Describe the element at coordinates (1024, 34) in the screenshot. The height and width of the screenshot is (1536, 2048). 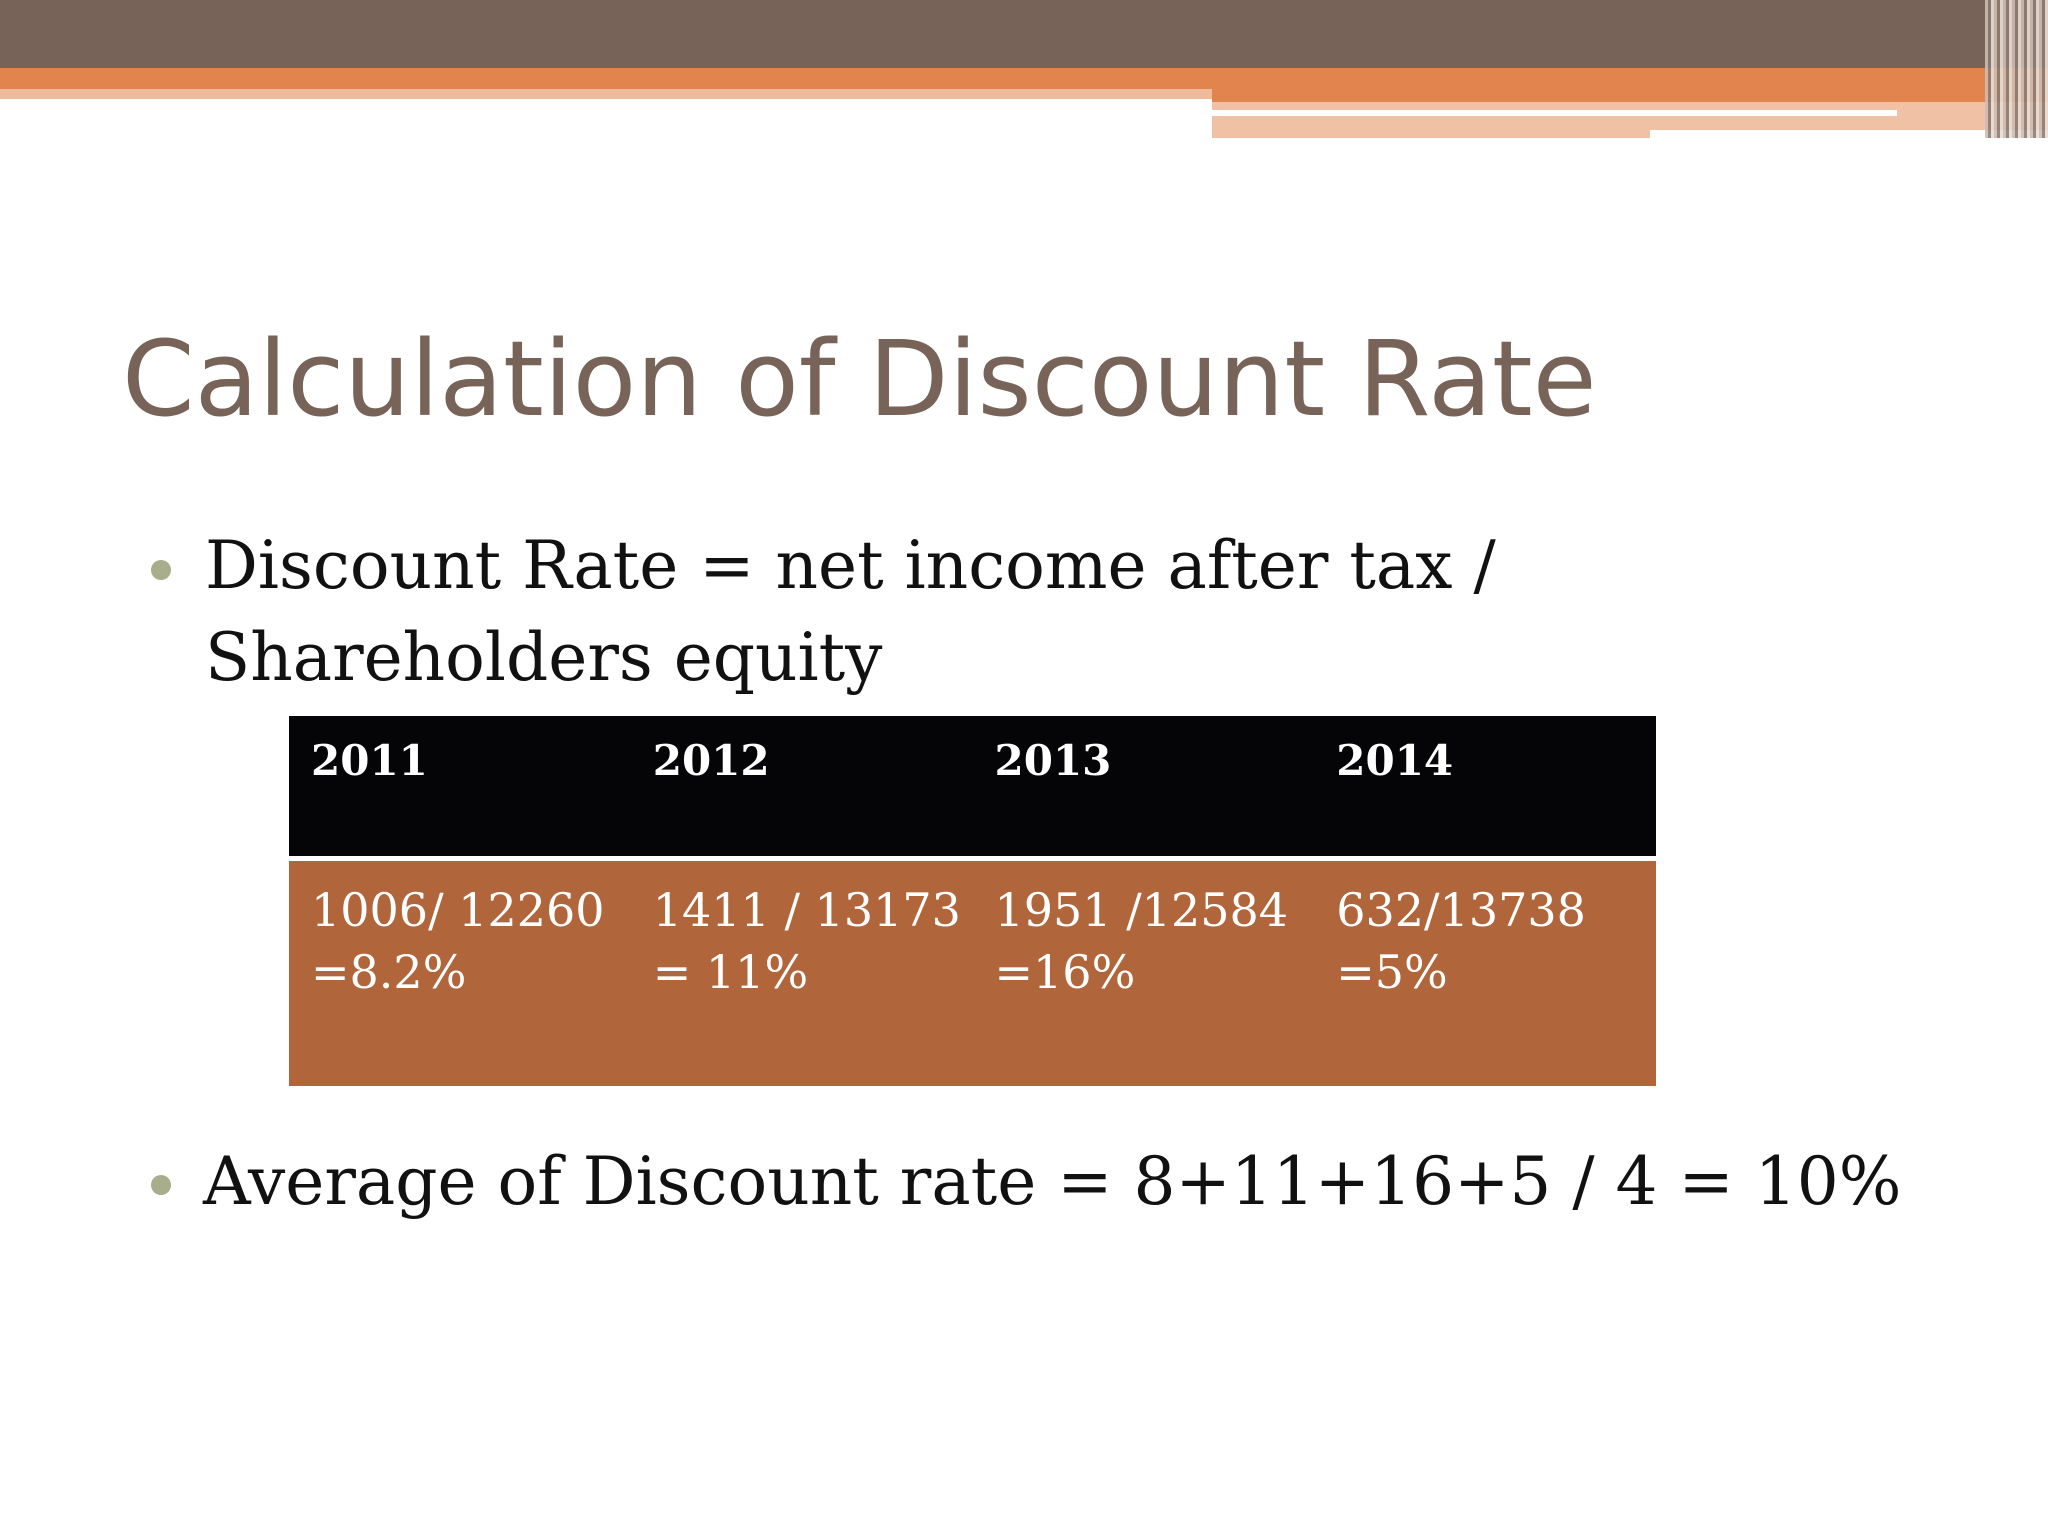
I see `header-band` at that location.